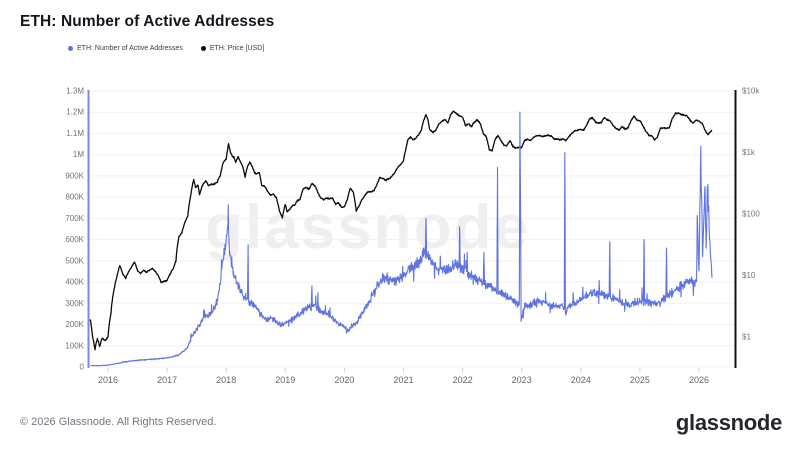 This screenshot has width=800, height=450. What do you see at coordinates (522, 380) in the screenshot?
I see `x-axis-tick-label: 2023` at bounding box center [522, 380].